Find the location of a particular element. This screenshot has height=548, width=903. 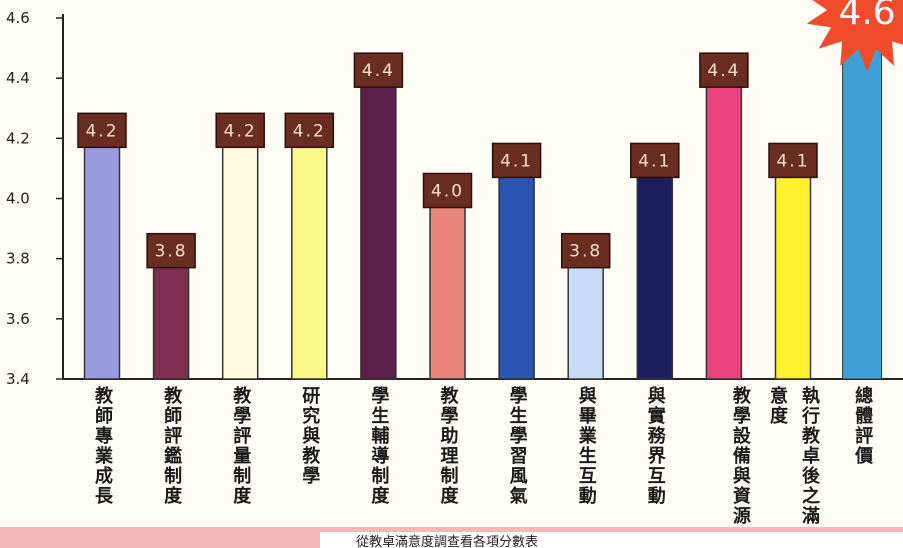

value-label: 4.6 is located at coordinates (866, 16).